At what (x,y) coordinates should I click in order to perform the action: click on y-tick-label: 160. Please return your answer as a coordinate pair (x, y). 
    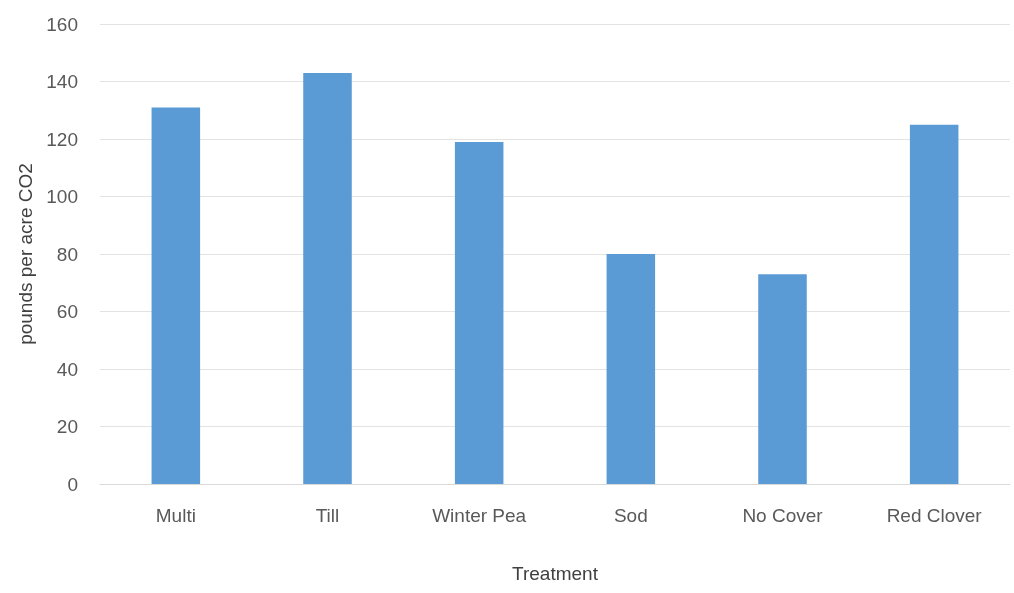
    Looking at the image, I should click on (62, 24).